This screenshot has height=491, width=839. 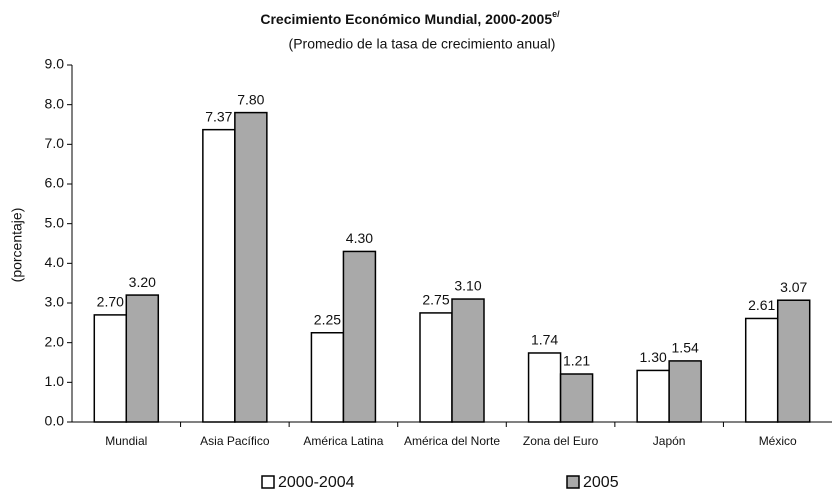 I want to click on data-label: 2.25, so click(x=327, y=319).